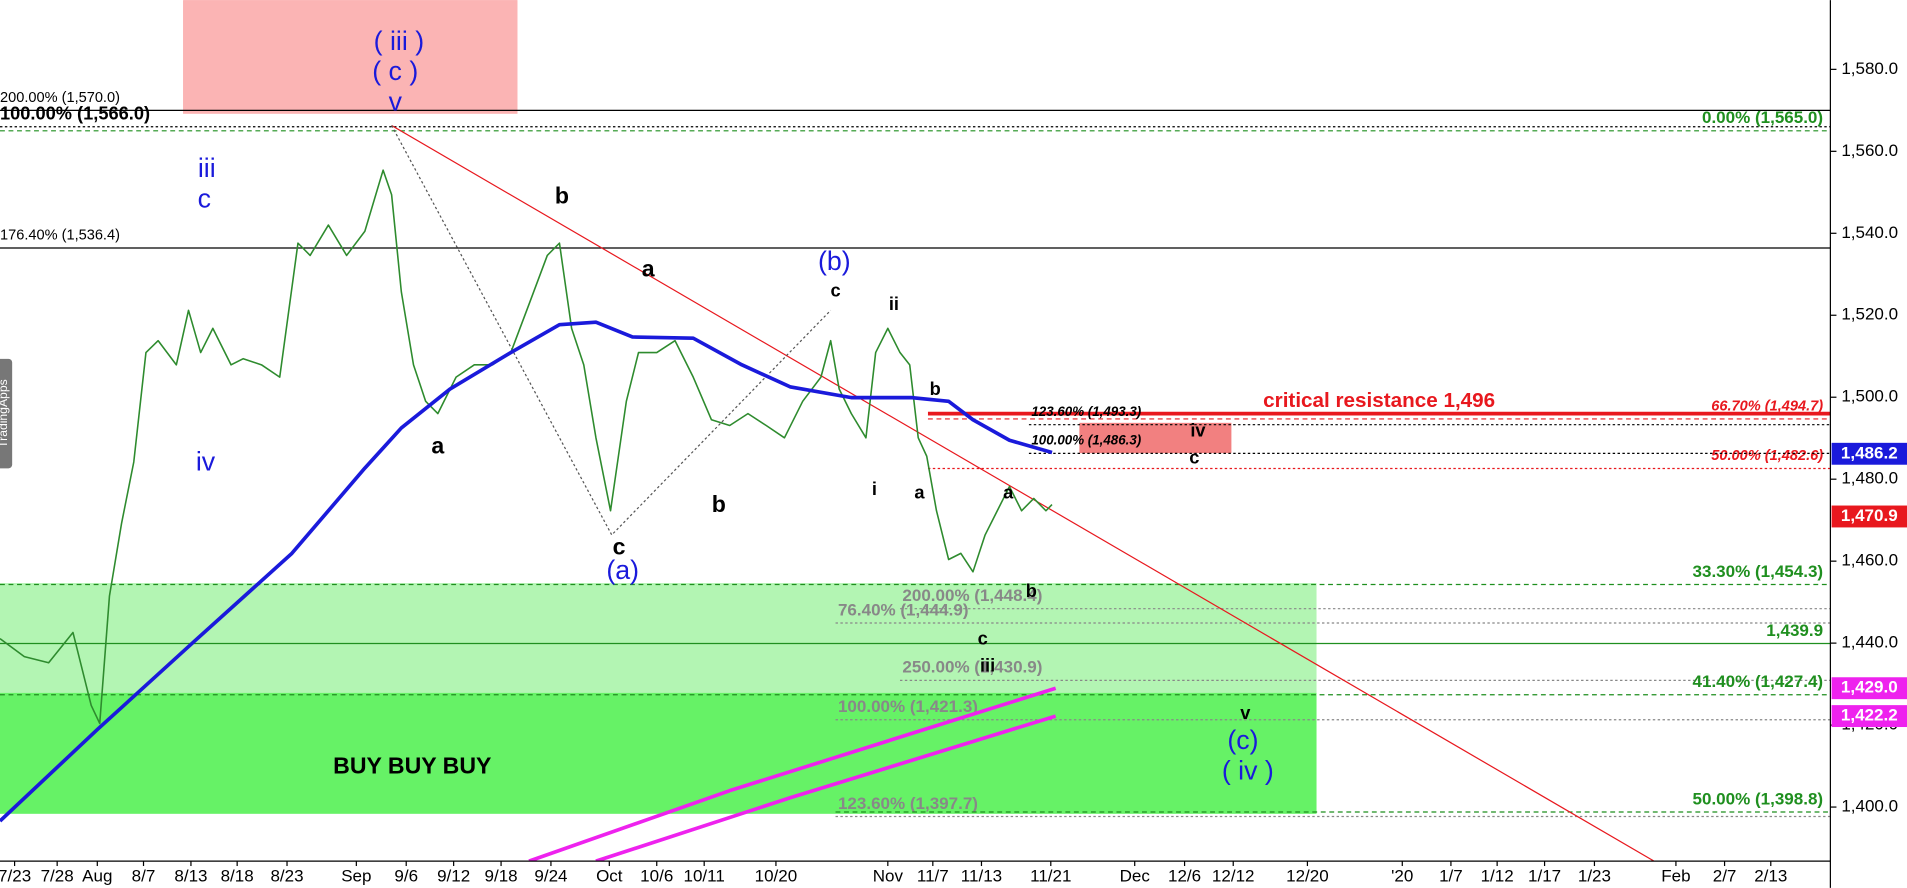 This screenshot has width=1907, height=888. What do you see at coordinates (190, 875) in the screenshot?
I see `x-tick-label: 8/13` at bounding box center [190, 875].